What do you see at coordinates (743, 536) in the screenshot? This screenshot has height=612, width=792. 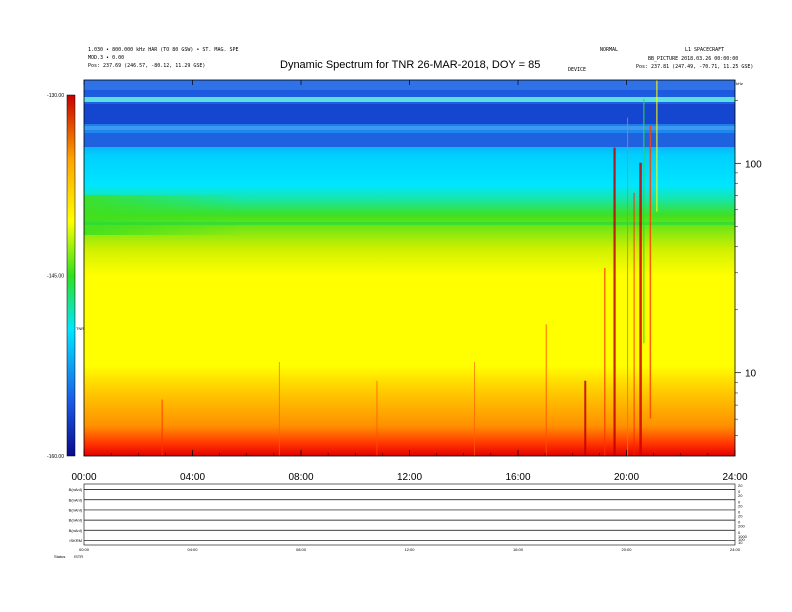 I see `panel-tick-label: 1000` at bounding box center [743, 536].